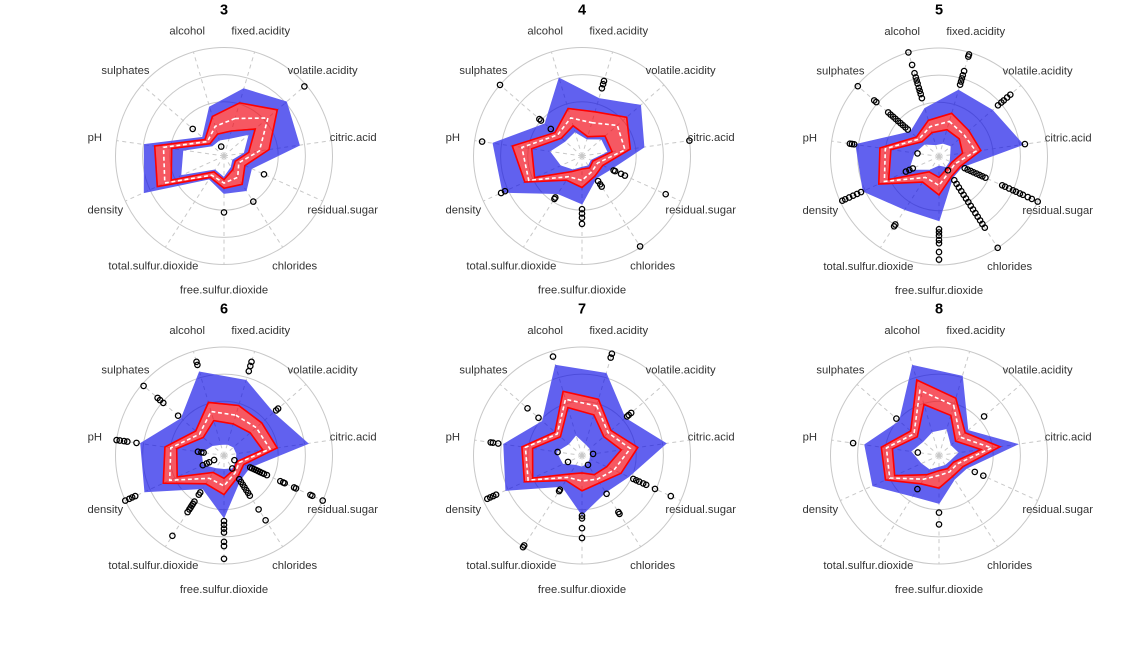  What do you see at coordinates (939, 310) in the screenshot?
I see `svg-text: 8` at bounding box center [939, 310].